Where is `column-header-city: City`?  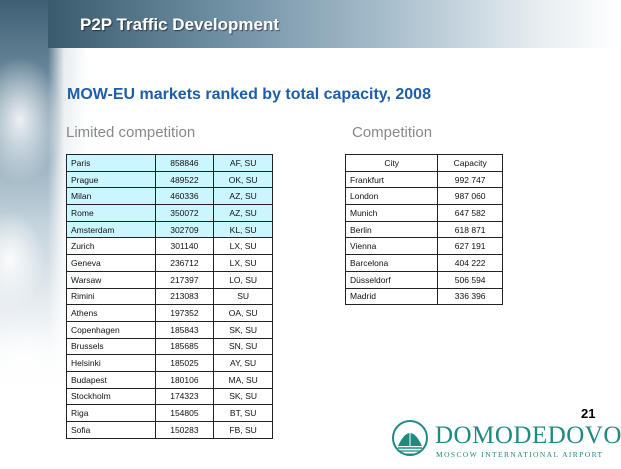
column-header-city: City is located at coordinates (391, 163).